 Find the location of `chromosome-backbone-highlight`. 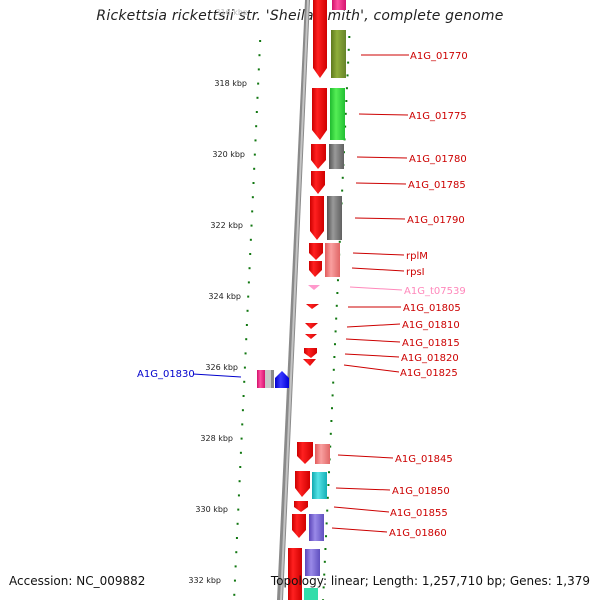

chromosome-backbone-highlight is located at coordinates (294, 300).